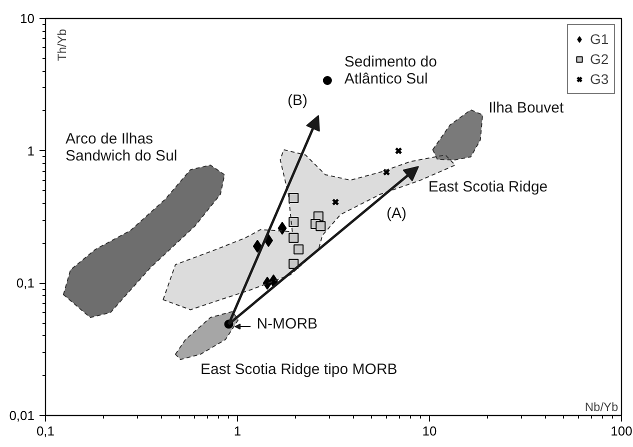 This screenshot has height=447, width=633. Describe the element at coordinates (600, 39) in the screenshot. I see `legend-label: G1` at that location.